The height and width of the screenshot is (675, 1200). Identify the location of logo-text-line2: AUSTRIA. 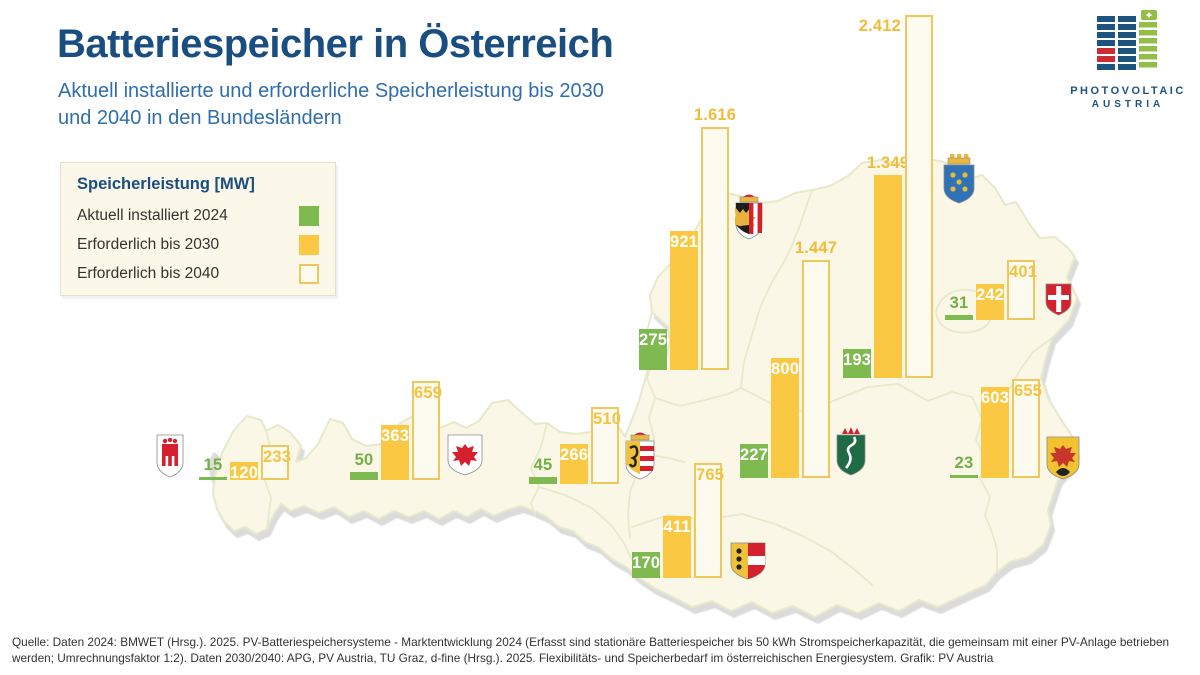
(1128, 104).